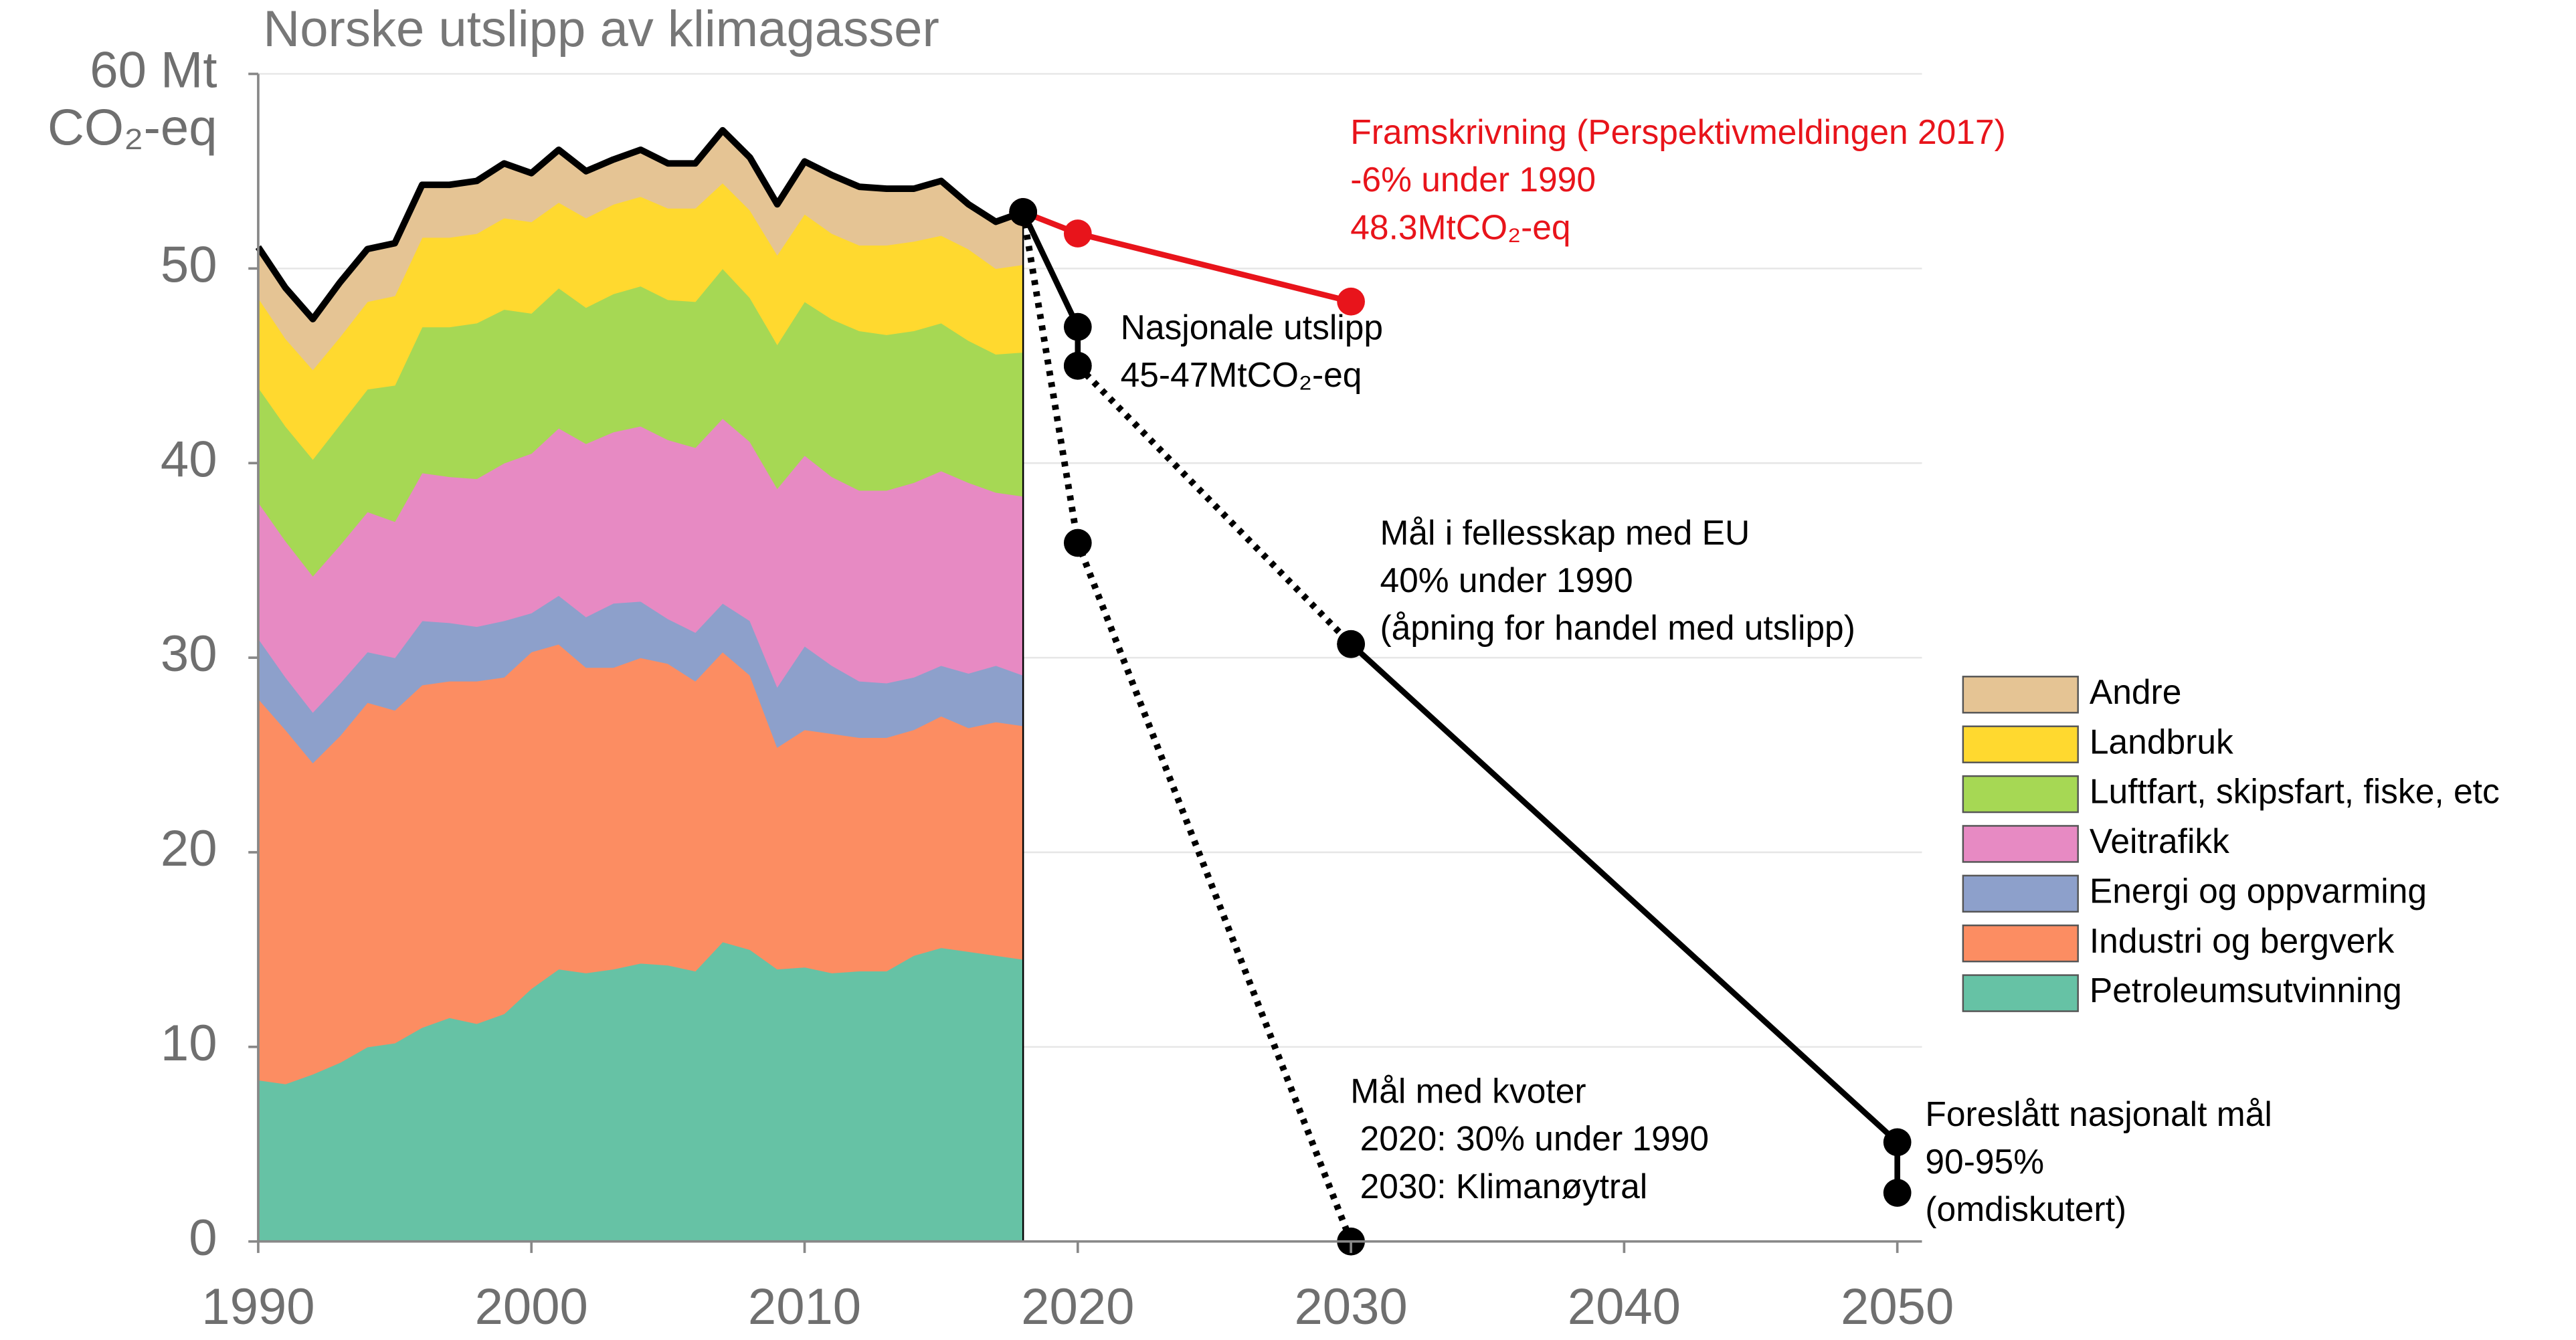 This screenshot has height=1340, width=2576. What do you see at coordinates (639, 224) in the screenshot?
I see `total-outline` at bounding box center [639, 224].